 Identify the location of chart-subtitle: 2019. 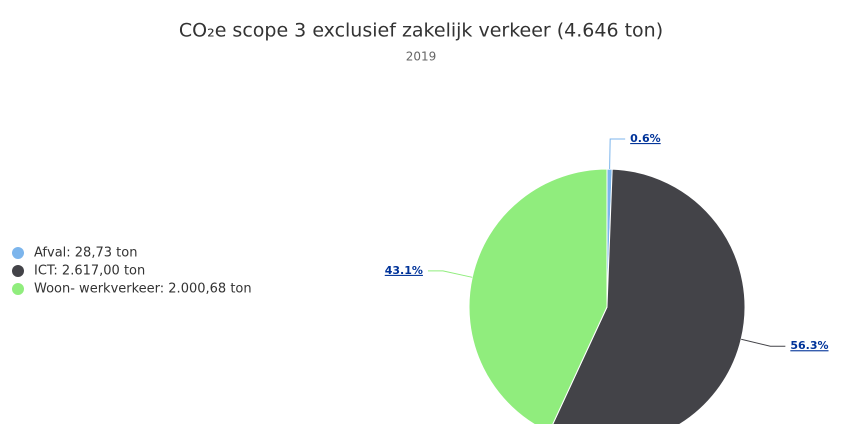
(421, 57).